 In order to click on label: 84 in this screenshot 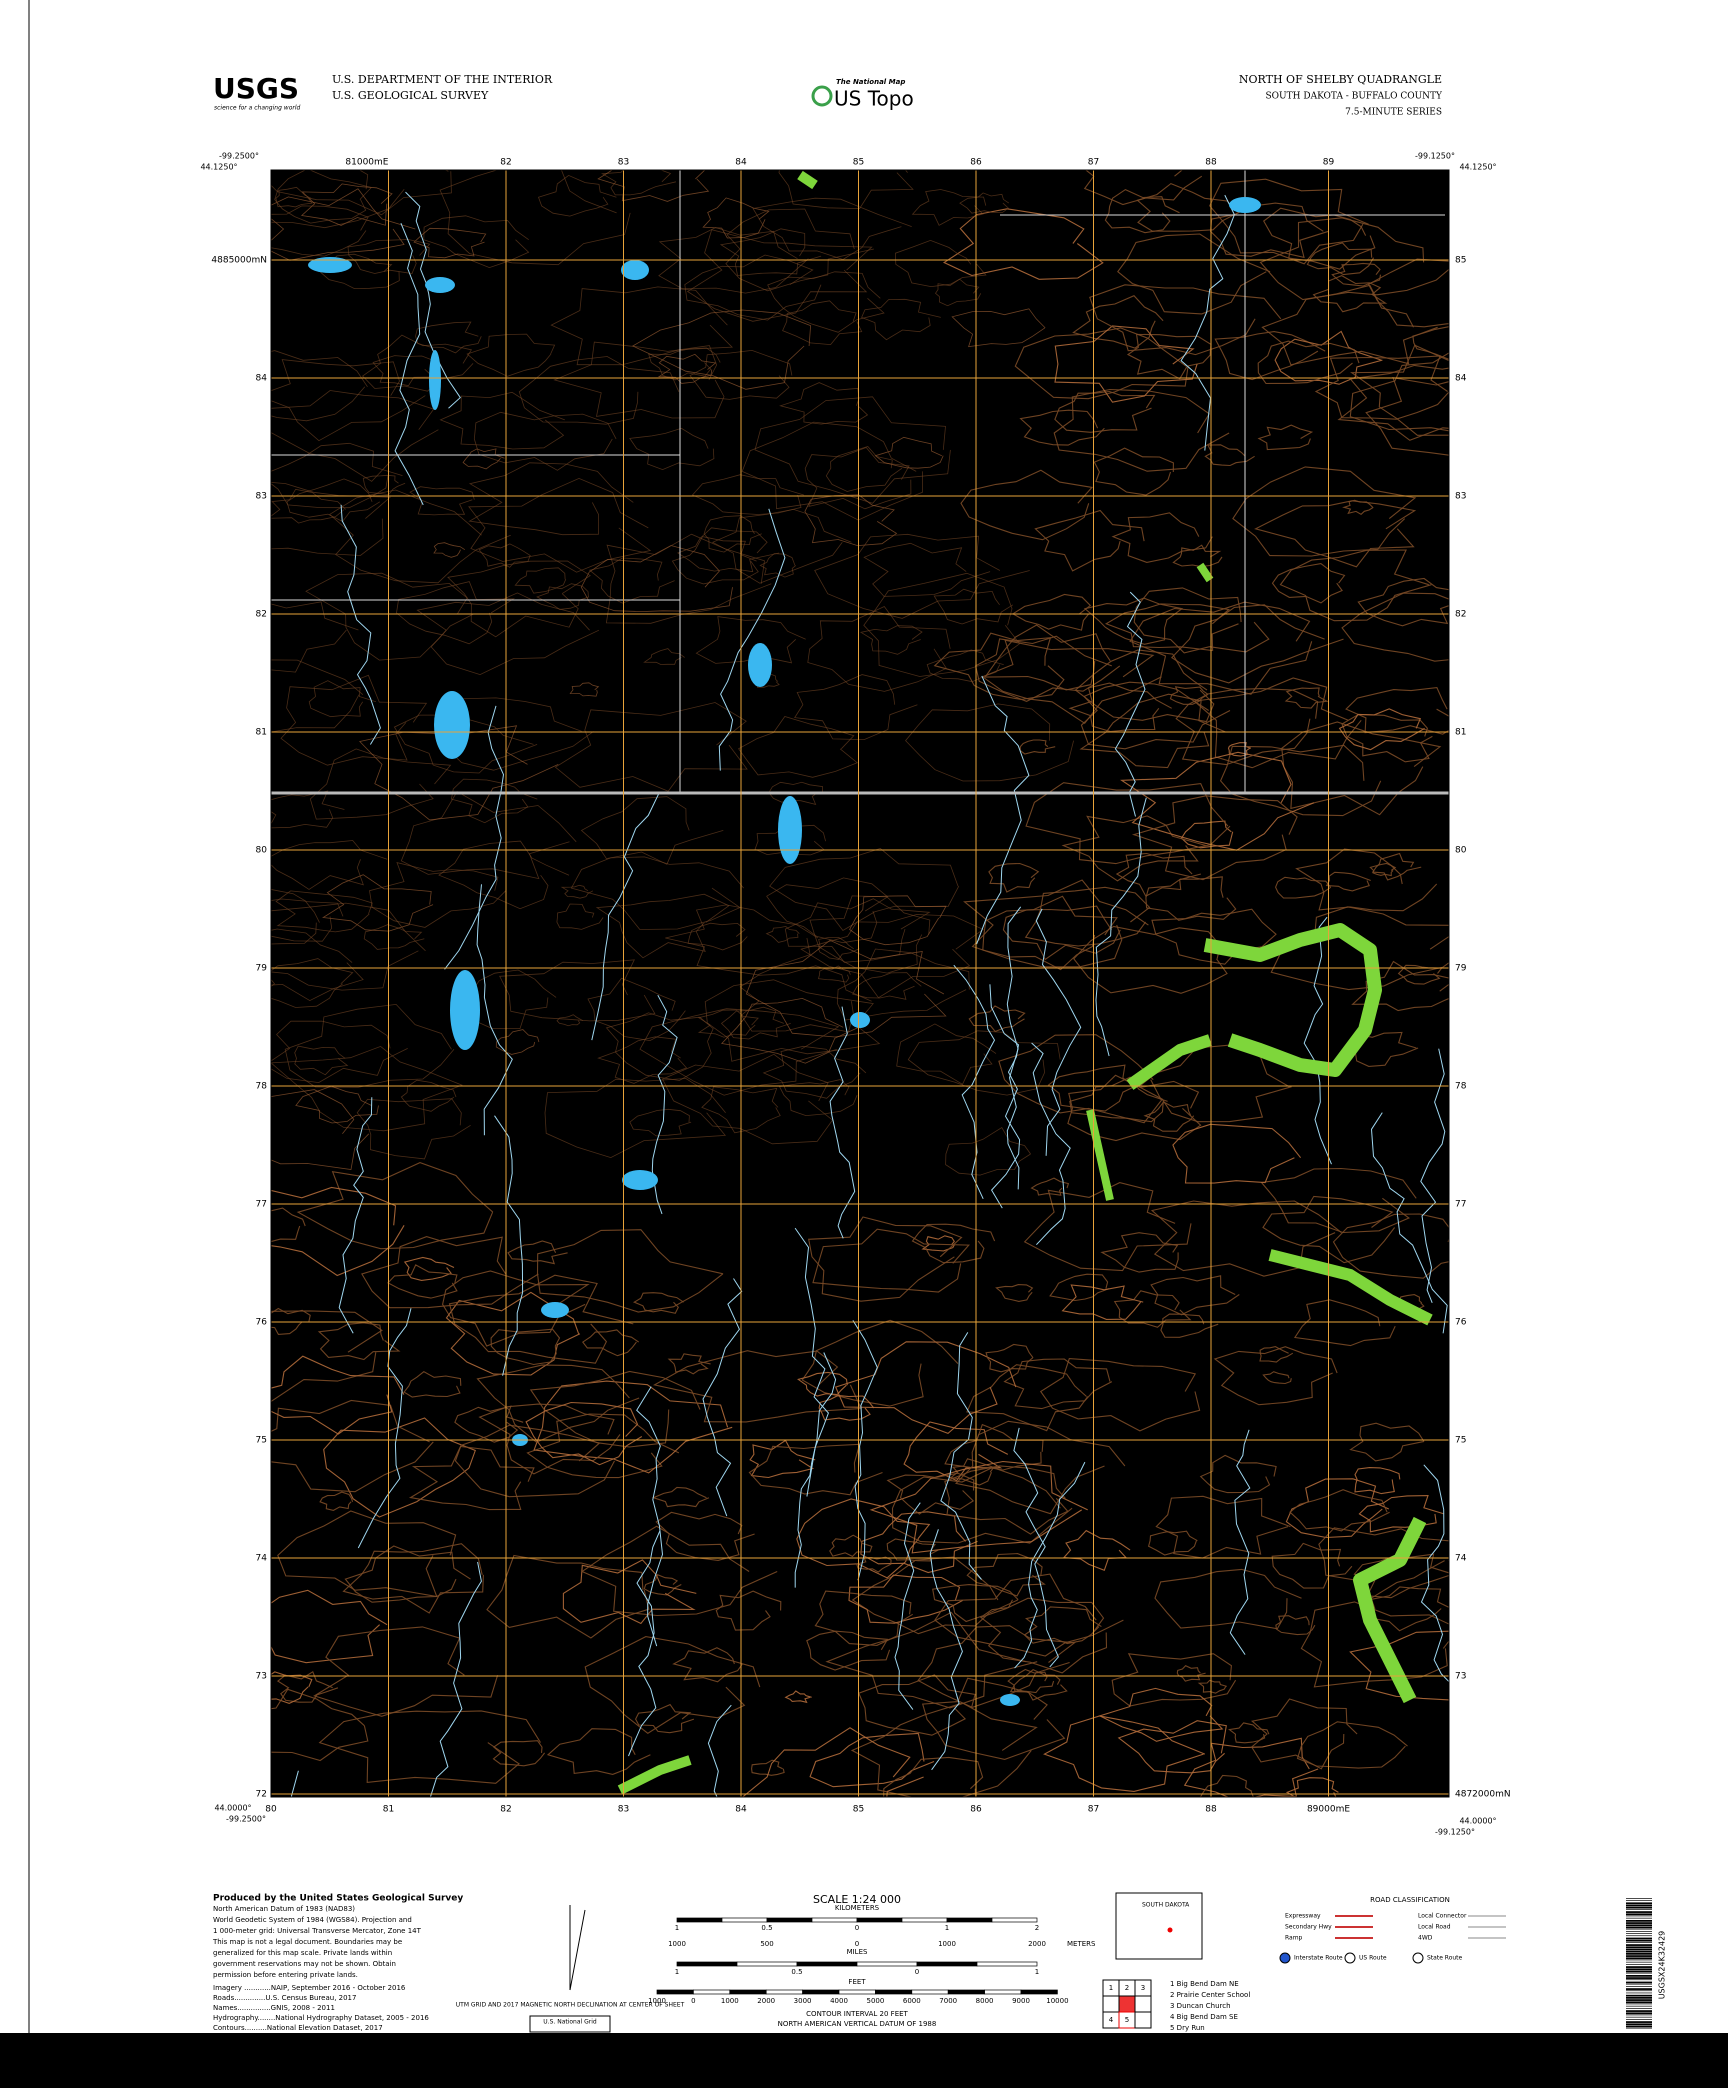, I will do `click(262, 379)`.